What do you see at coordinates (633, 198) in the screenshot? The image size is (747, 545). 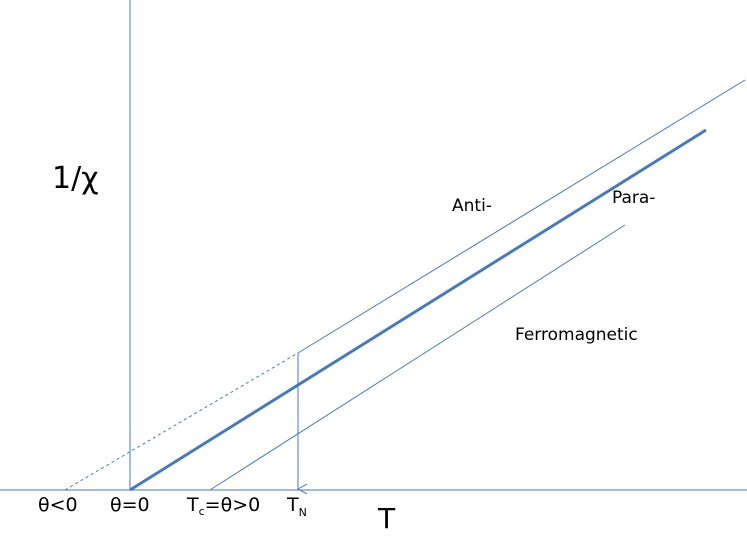 I see `para-label: Para-` at bounding box center [633, 198].